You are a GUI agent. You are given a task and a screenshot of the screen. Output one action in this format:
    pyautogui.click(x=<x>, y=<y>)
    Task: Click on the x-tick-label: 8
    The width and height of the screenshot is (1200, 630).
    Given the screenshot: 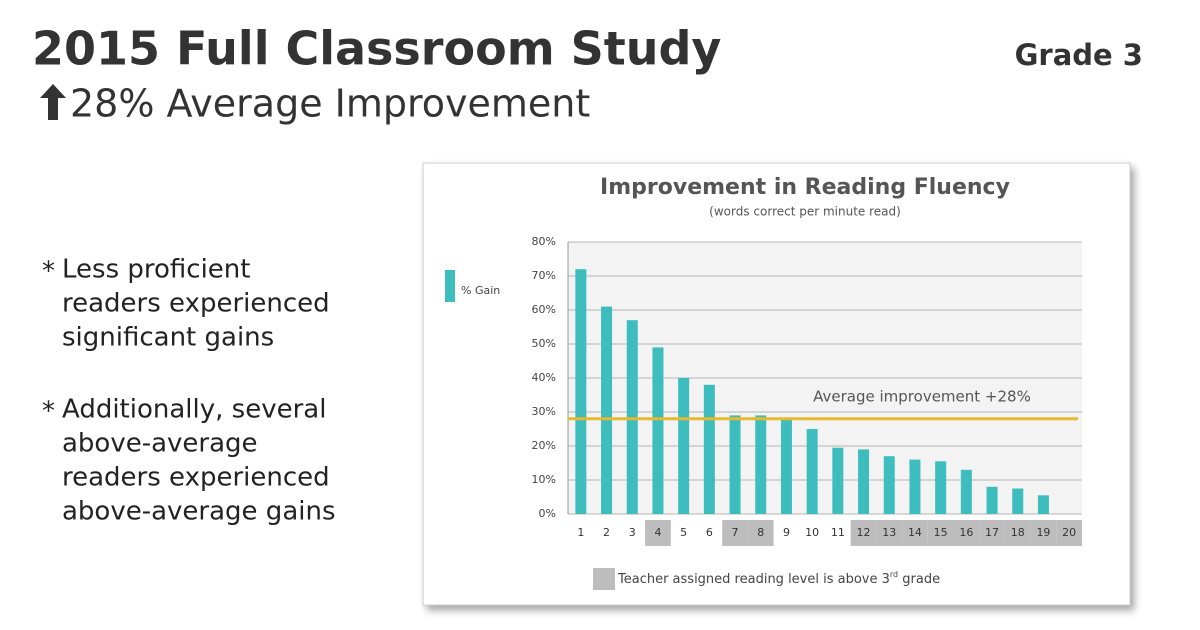 What is the action you would take?
    pyautogui.click(x=760, y=532)
    